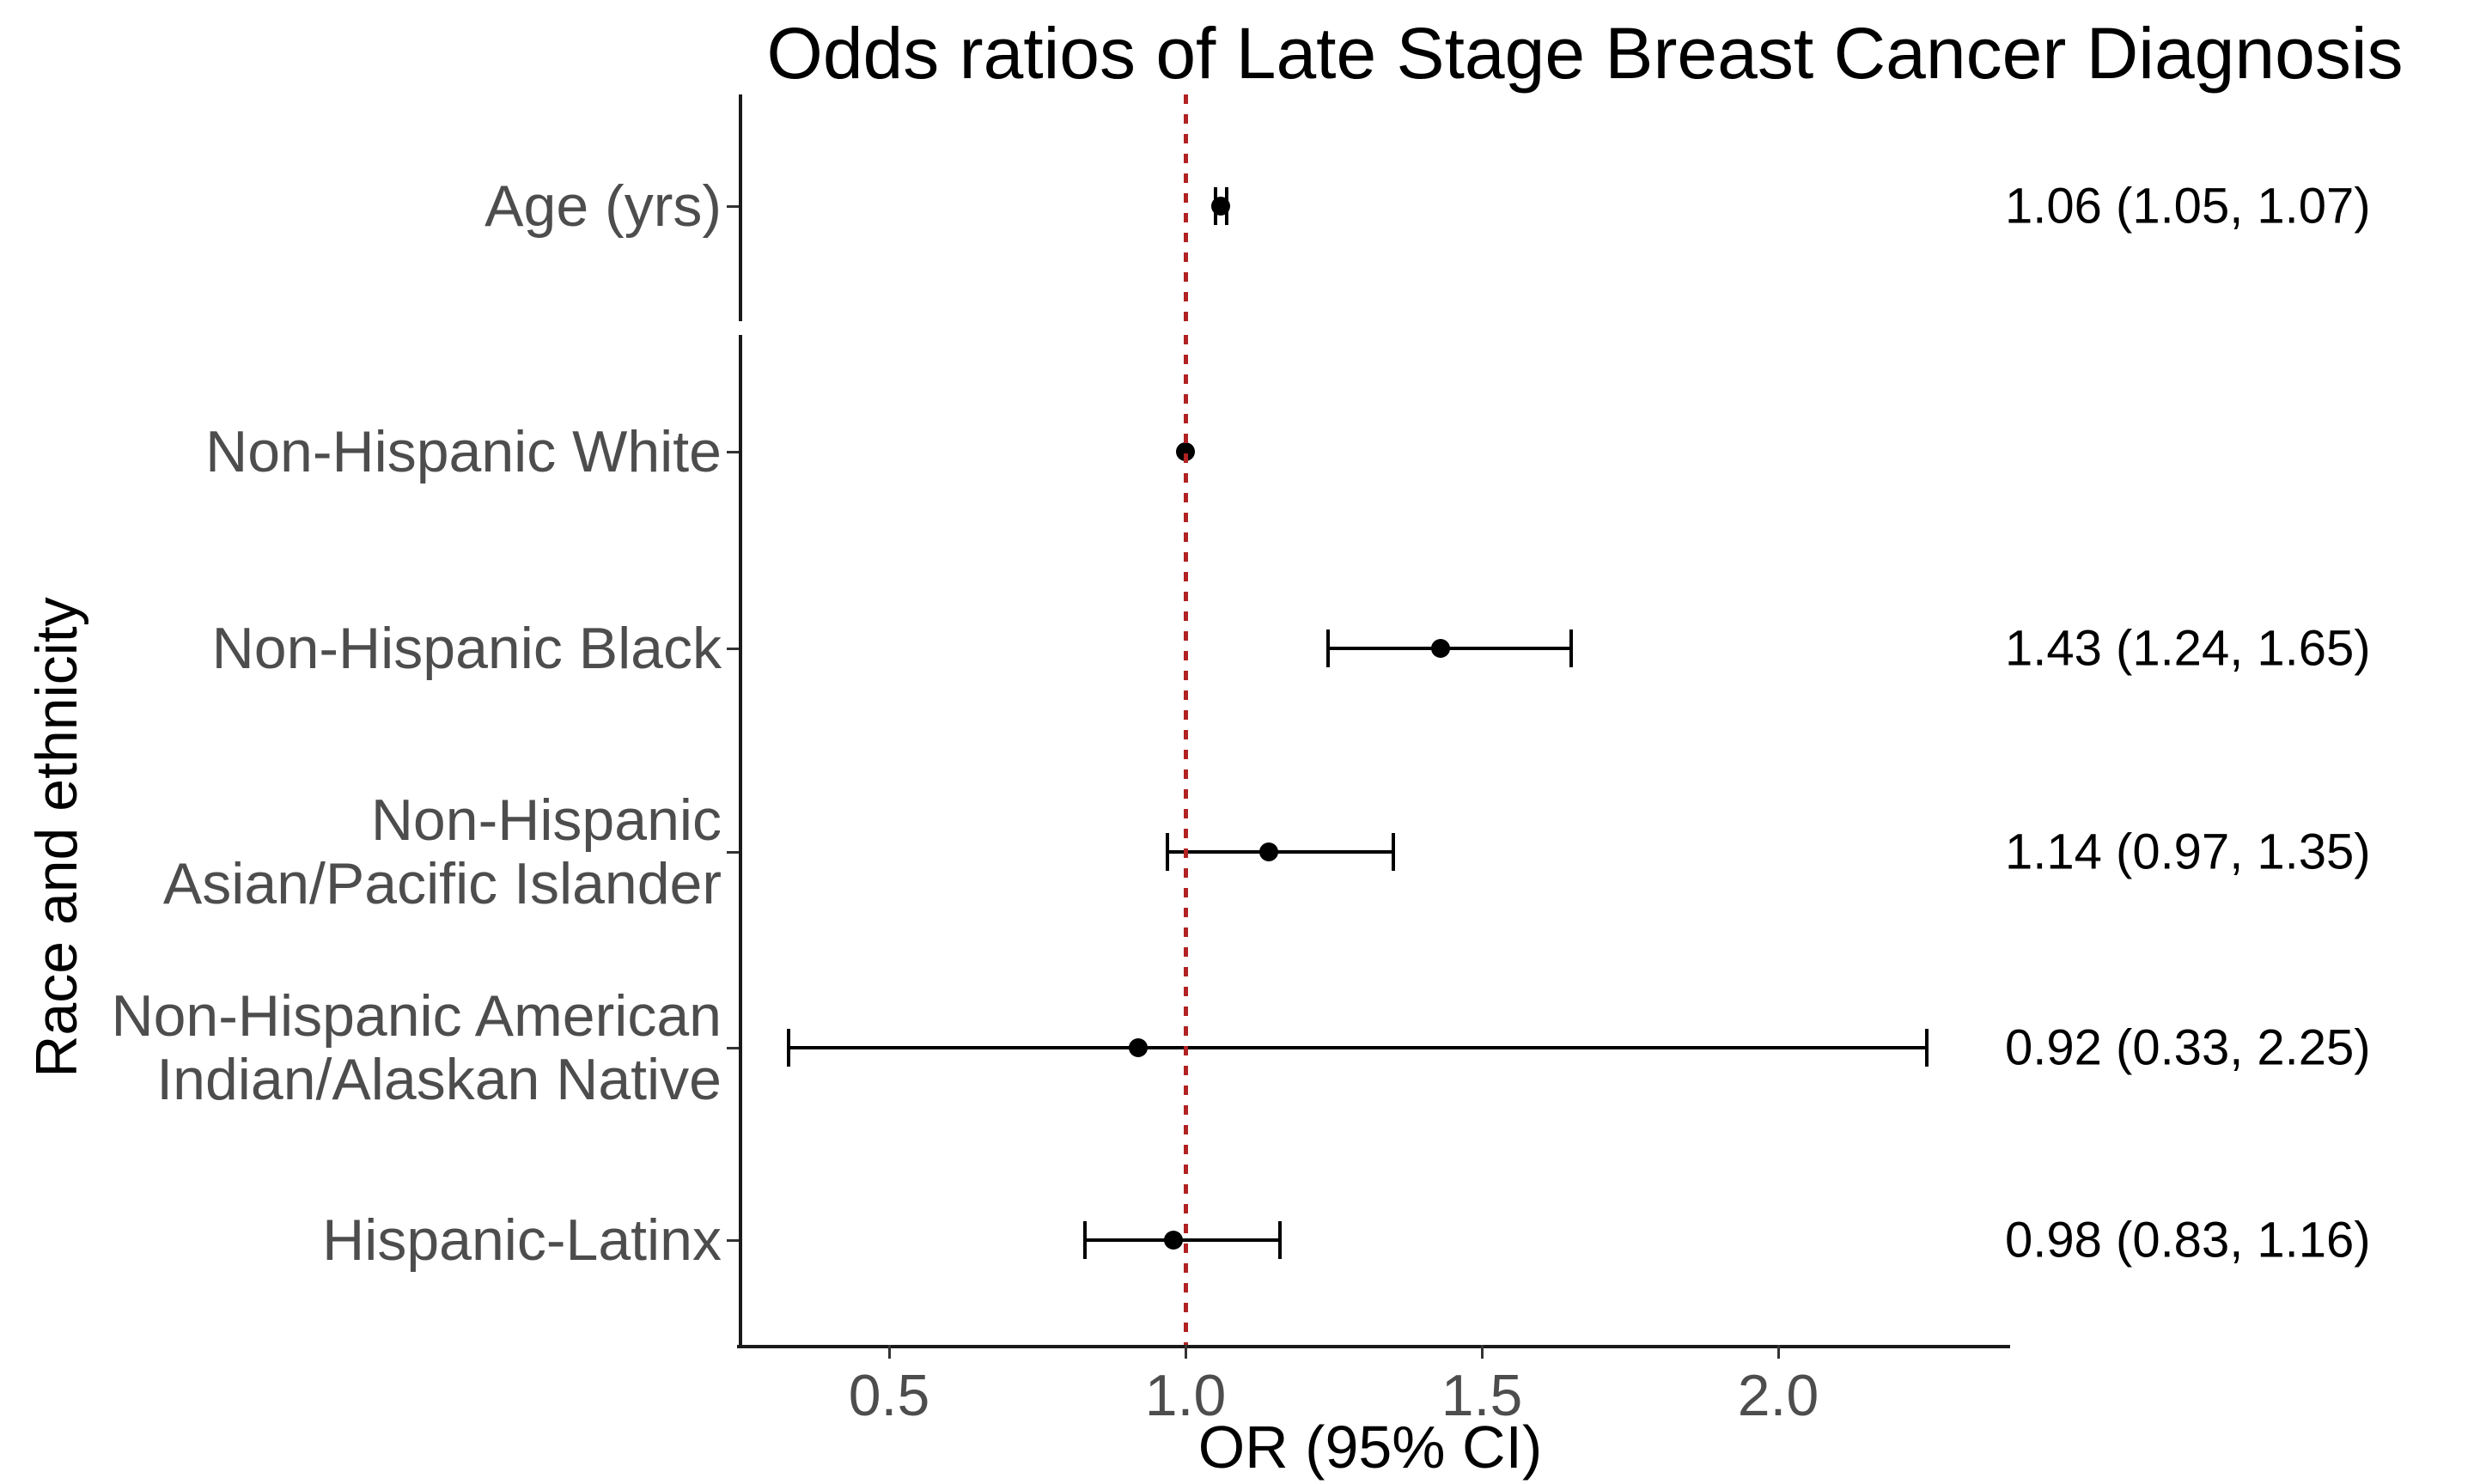  Describe the element at coordinates (2188, 206) in the screenshot. I see `ci-annotation: 1.06 (1.05, 1.07)` at that location.